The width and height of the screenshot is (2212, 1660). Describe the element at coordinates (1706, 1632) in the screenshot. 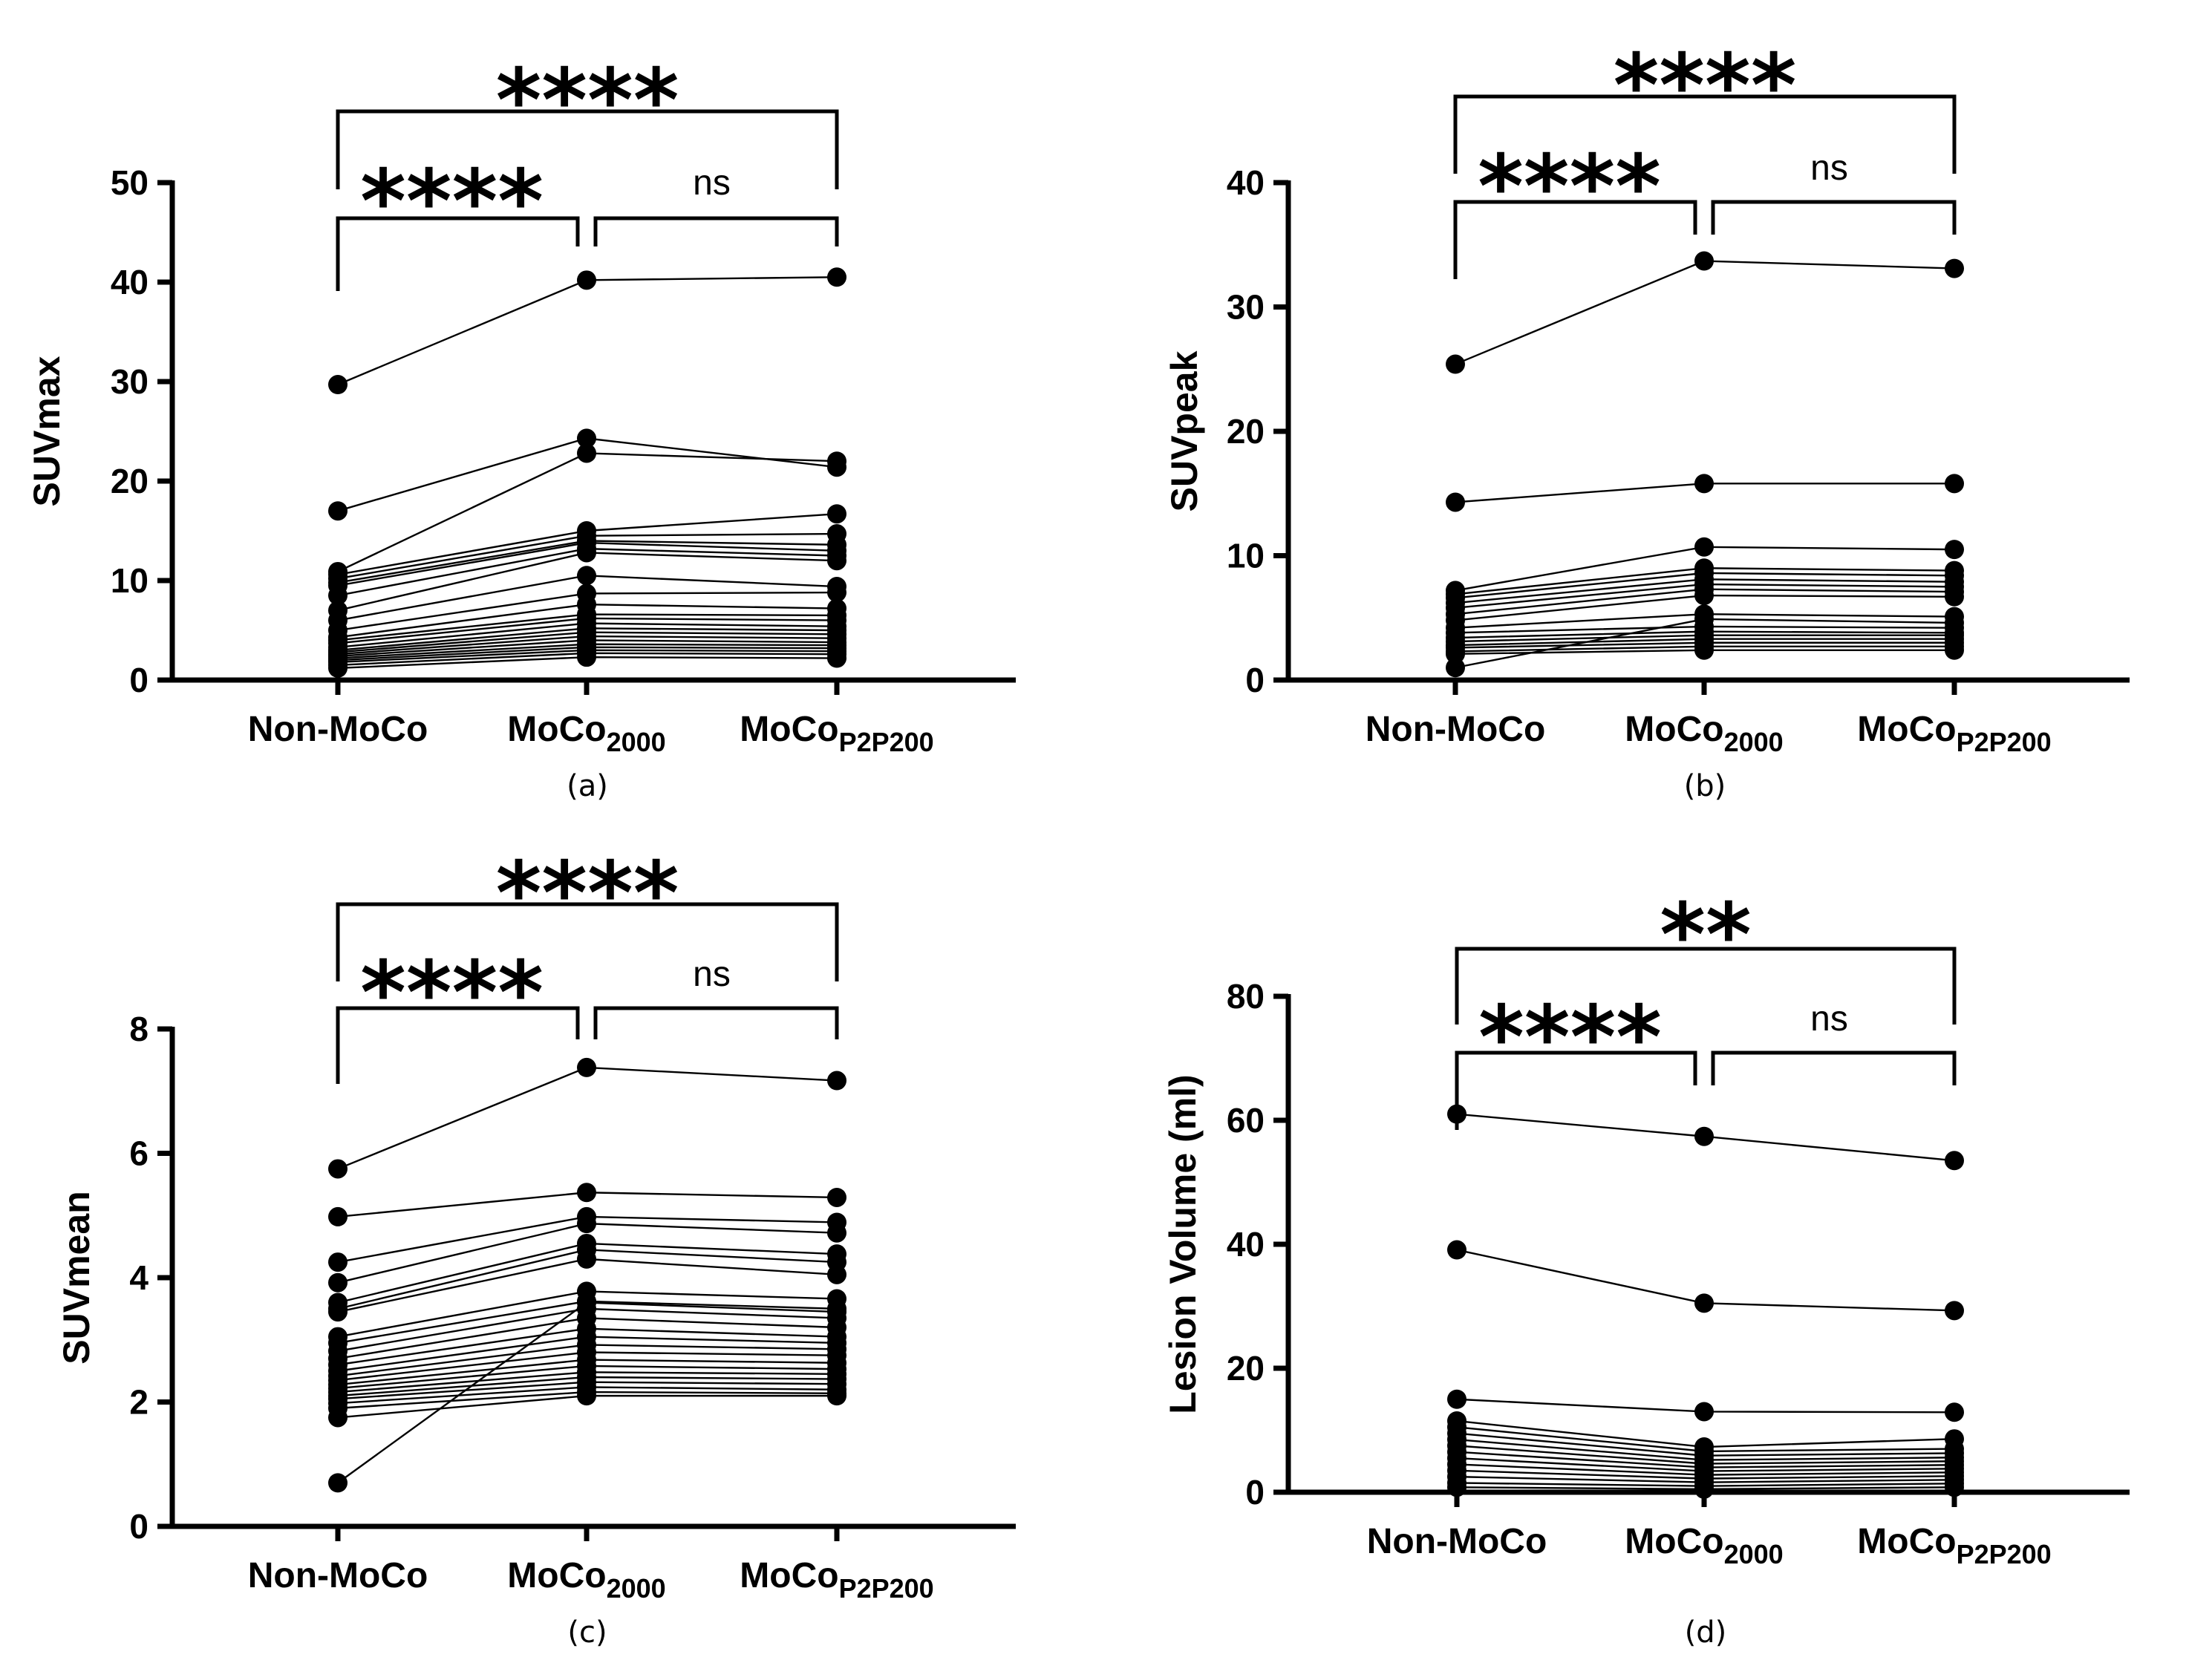

I see `panel-caption: (d)` at that location.